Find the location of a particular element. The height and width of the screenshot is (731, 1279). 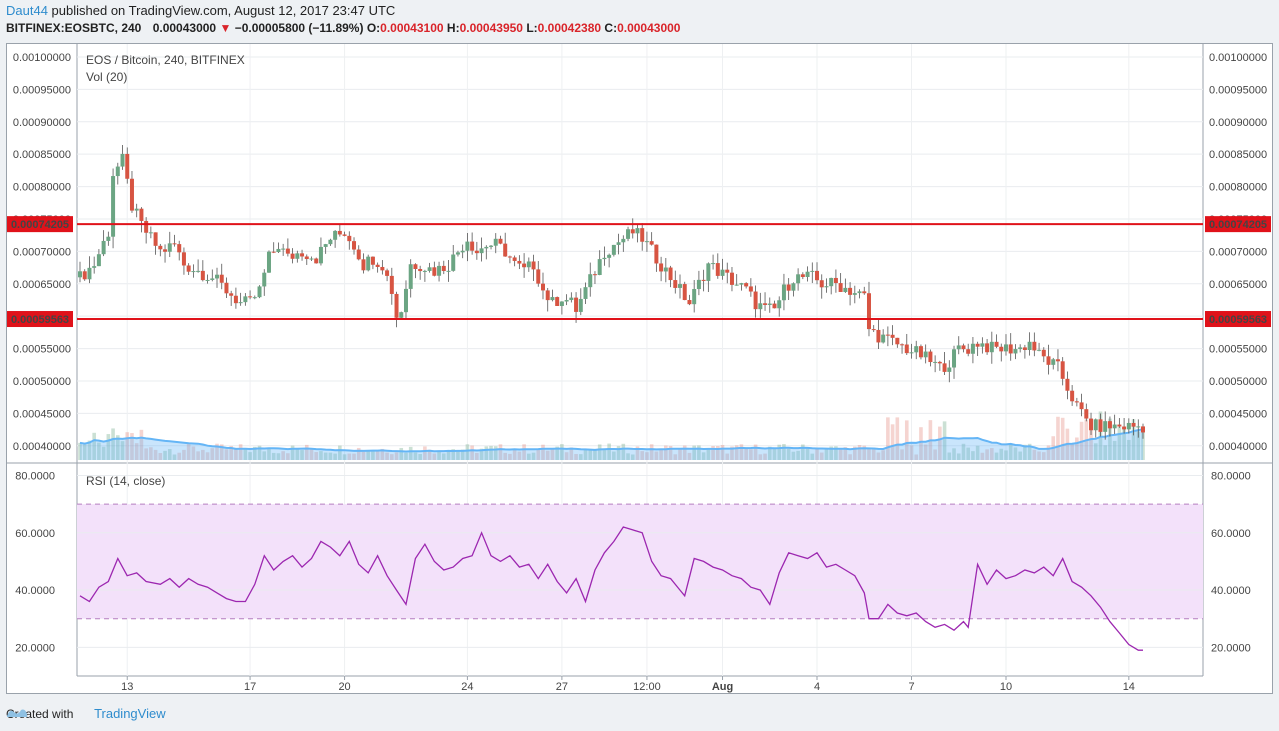

time-tick-label: 7 is located at coordinates (911, 687).